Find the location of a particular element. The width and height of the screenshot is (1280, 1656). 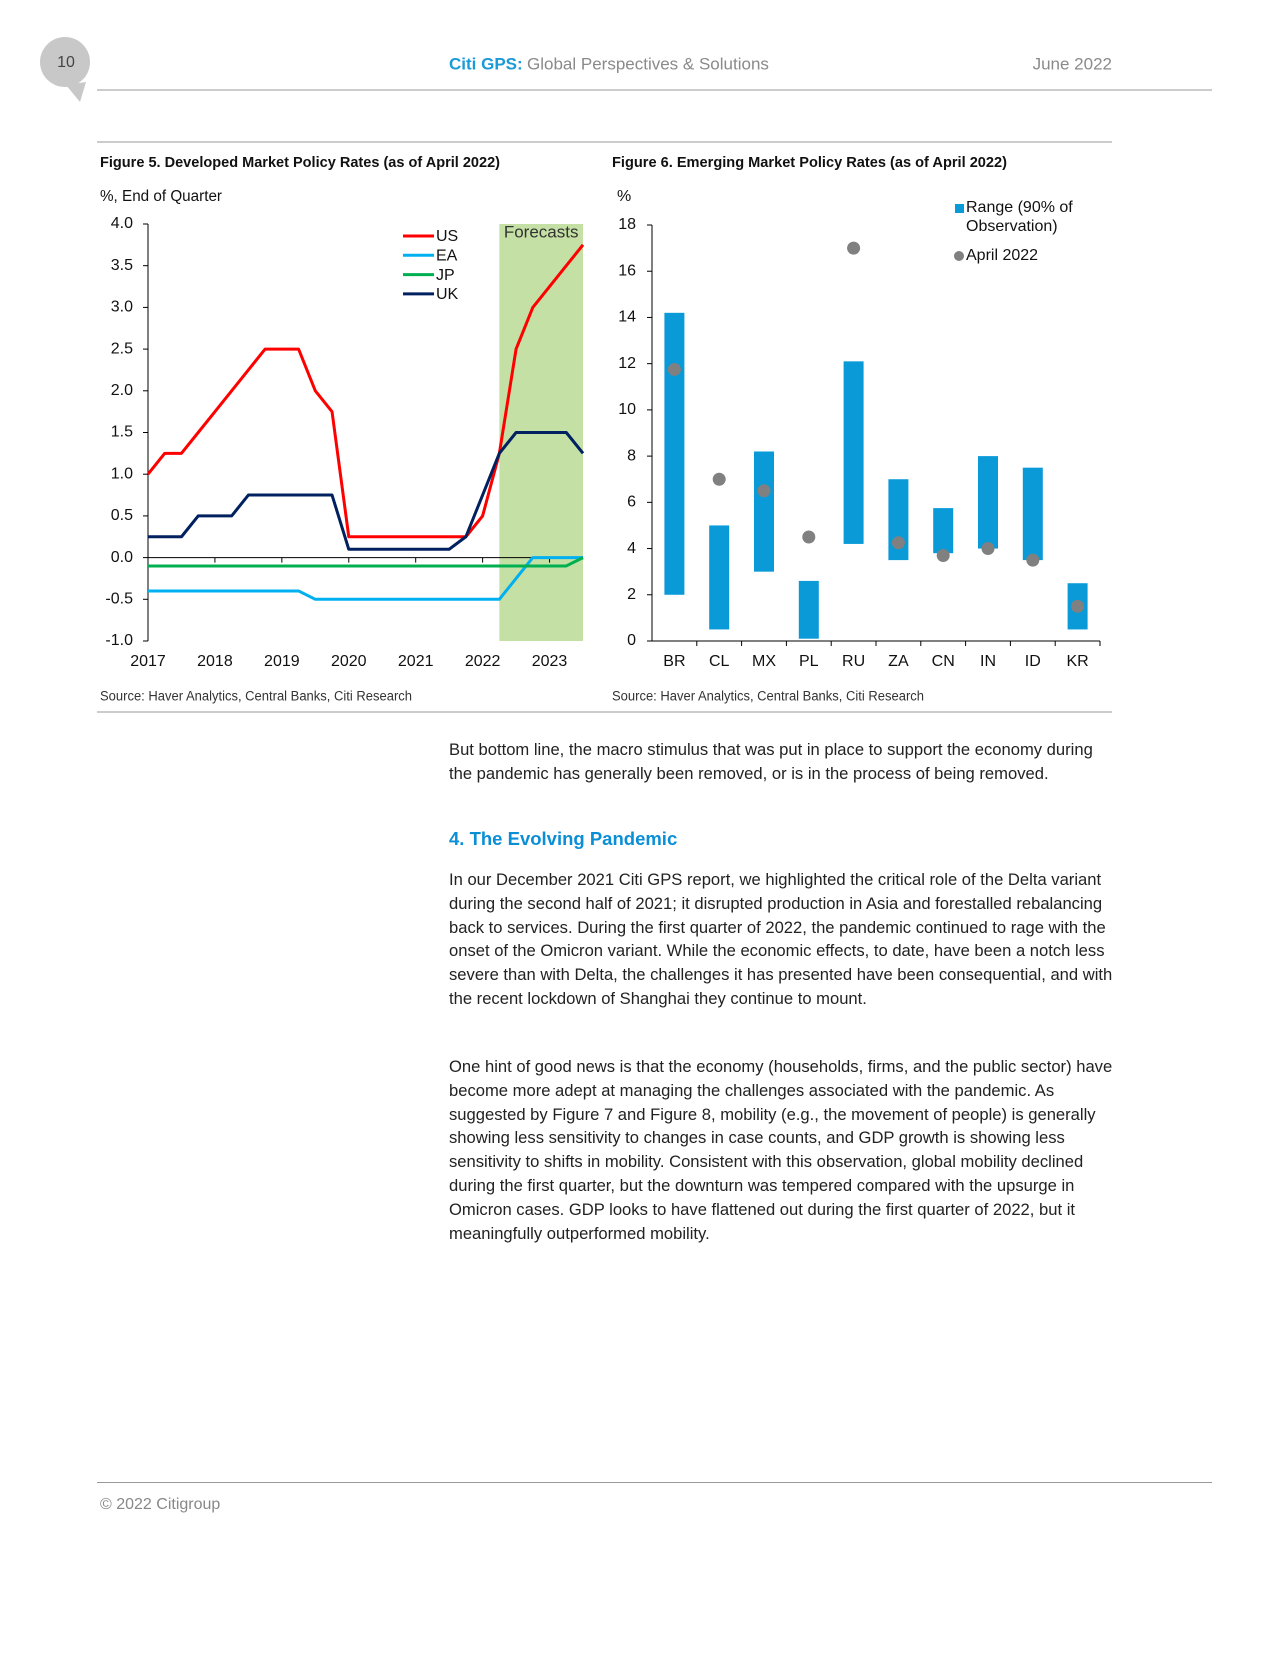

footer-rule is located at coordinates (654, 1482).